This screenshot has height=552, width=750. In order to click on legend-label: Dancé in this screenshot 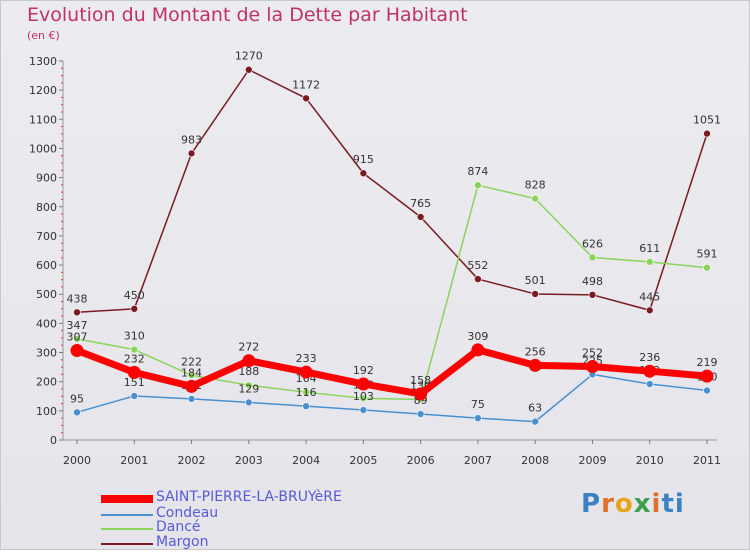, I will do `click(178, 527)`.